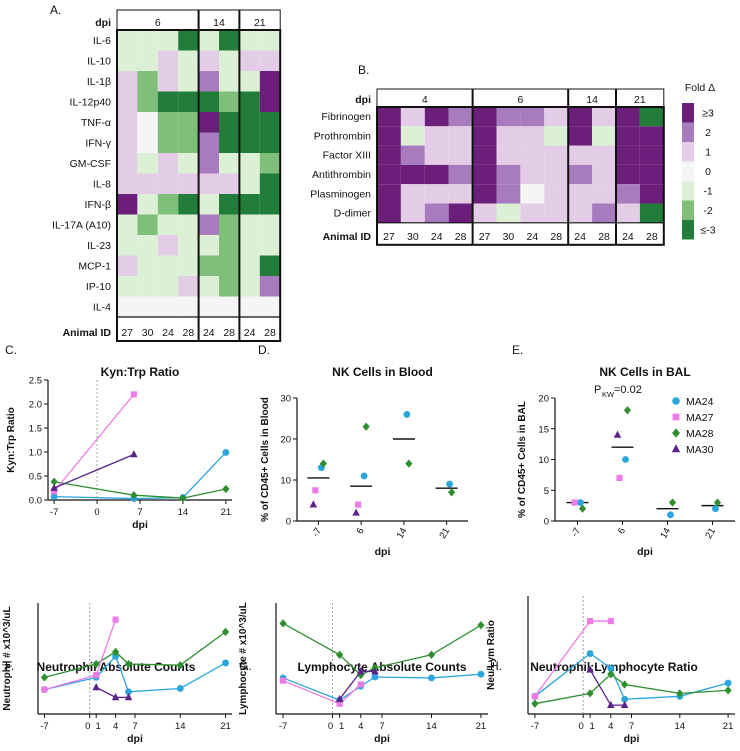 Image resolution: width=740 pixels, height=751 pixels. What do you see at coordinates (699, 161) in the screenshot?
I see `fold-legend: Fold Δ ≥3 2 1 0 -1 -2 ≤-3` at bounding box center [699, 161].